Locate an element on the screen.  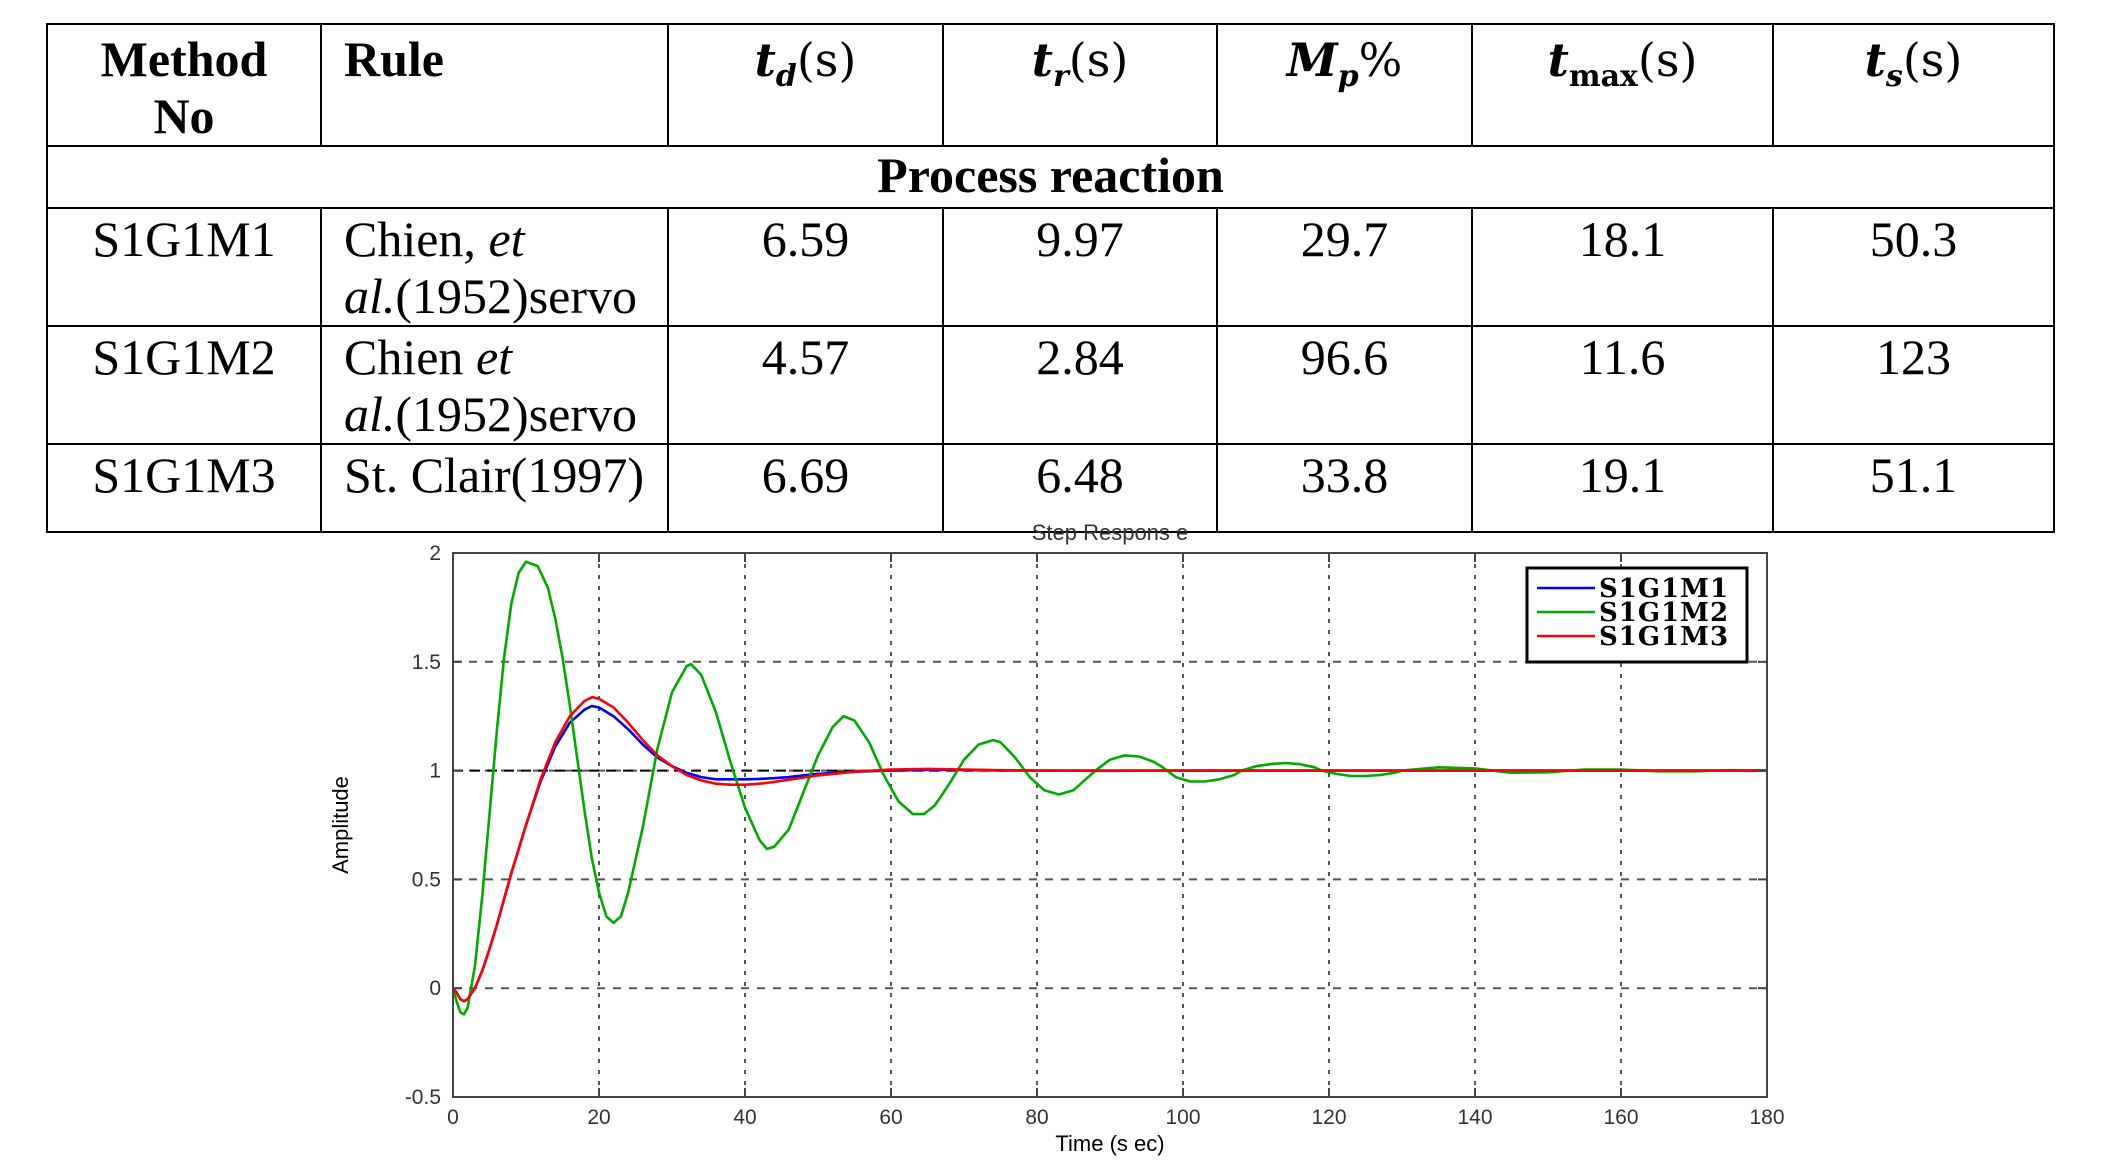
legend-label: S1G1M2 is located at coordinates (1664, 613).